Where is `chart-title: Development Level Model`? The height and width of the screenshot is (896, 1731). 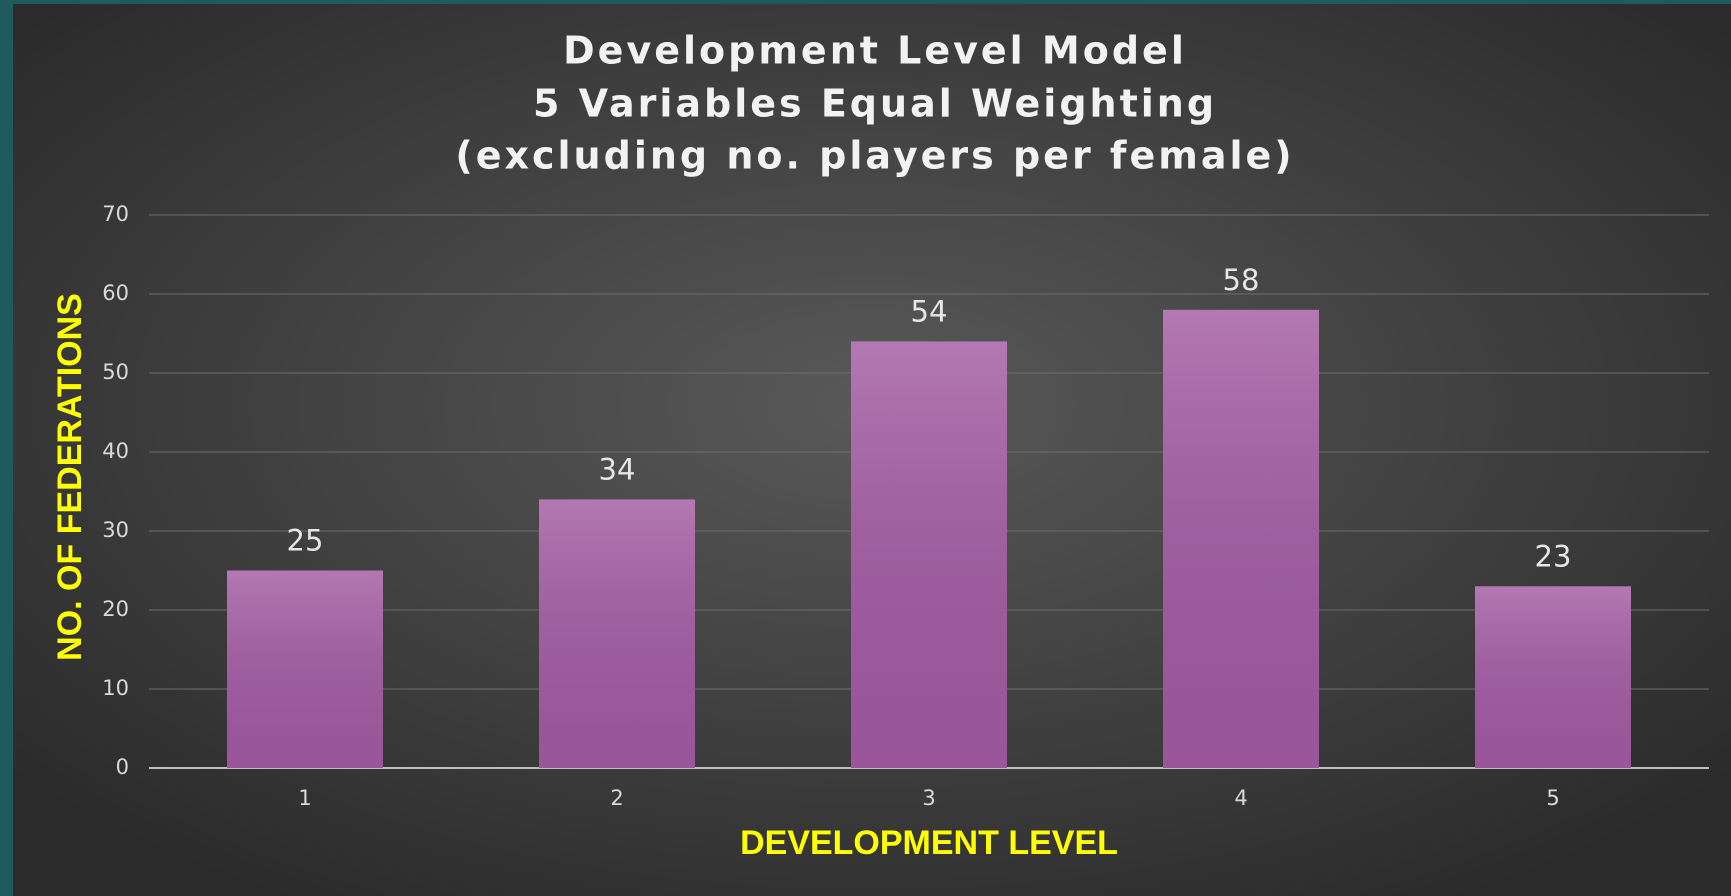 chart-title: Development Level Model is located at coordinates (875, 51).